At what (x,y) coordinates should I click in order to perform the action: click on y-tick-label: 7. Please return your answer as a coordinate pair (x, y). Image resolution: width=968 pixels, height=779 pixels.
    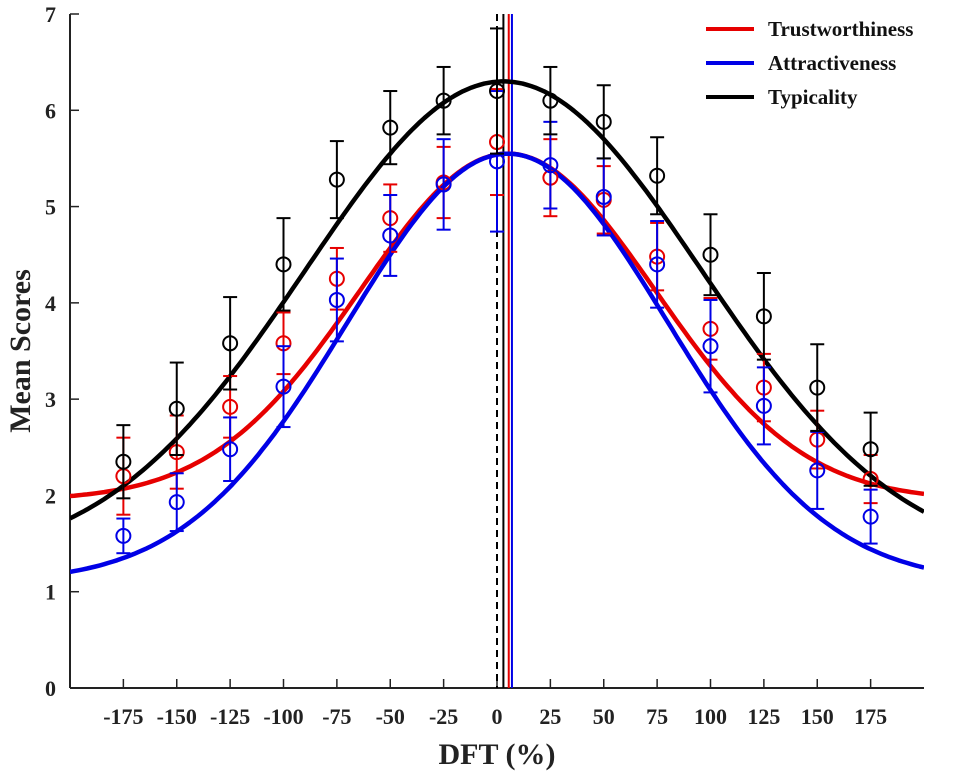
    Looking at the image, I should click on (50, 14).